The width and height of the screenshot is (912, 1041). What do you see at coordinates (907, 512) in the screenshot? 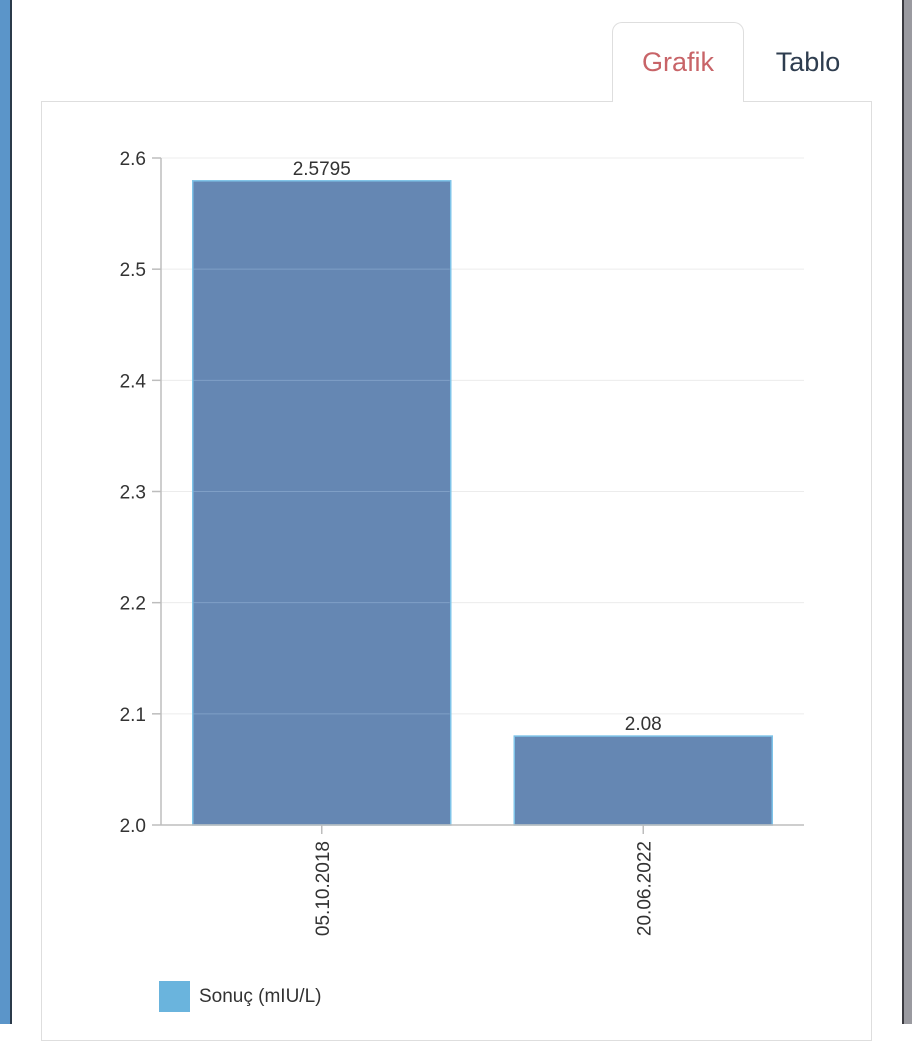
I see `right-window-edge` at bounding box center [907, 512].